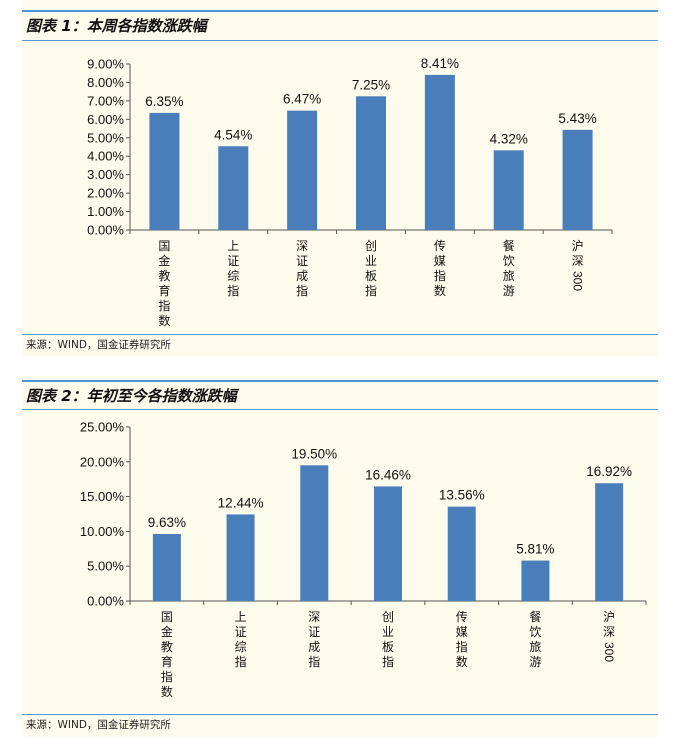 The height and width of the screenshot is (737, 675). I want to click on data-label: 6.47%, so click(302, 99).